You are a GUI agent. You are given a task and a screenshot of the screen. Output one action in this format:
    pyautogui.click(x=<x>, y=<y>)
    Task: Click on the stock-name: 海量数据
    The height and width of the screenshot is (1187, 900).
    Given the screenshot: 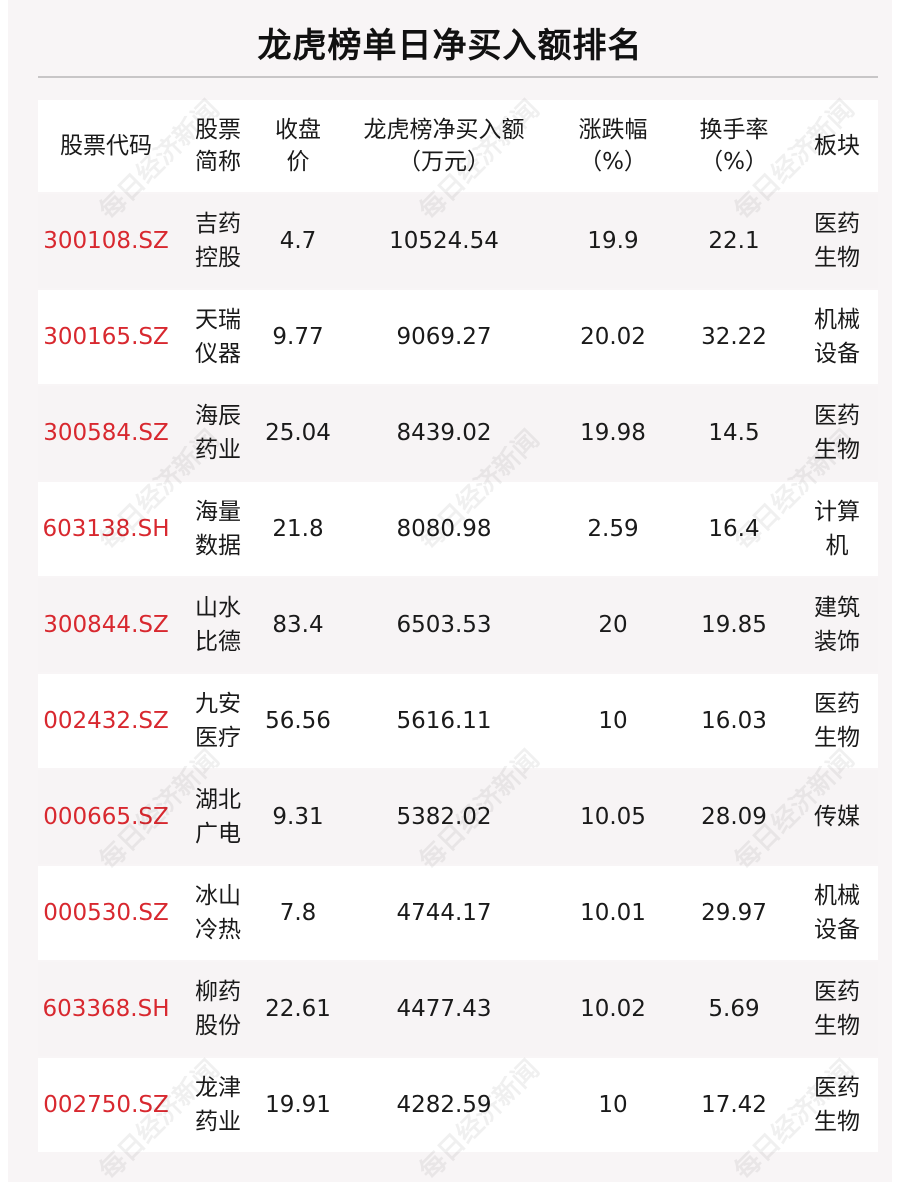 What is the action you would take?
    pyautogui.click(x=217, y=529)
    